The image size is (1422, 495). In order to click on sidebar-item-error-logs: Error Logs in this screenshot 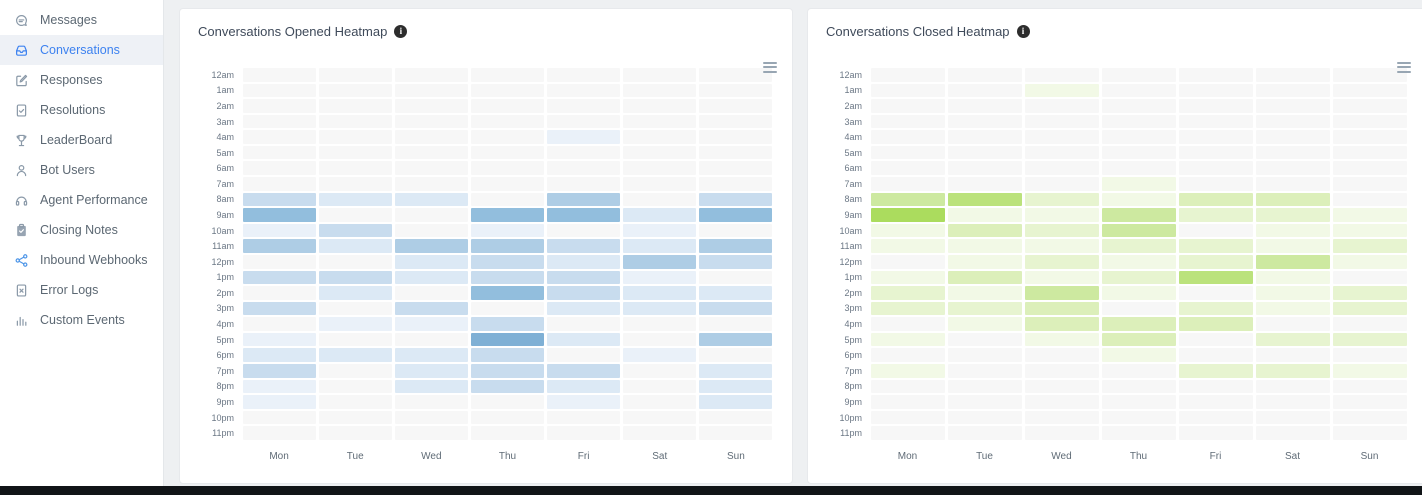, I will do `click(81, 290)`.